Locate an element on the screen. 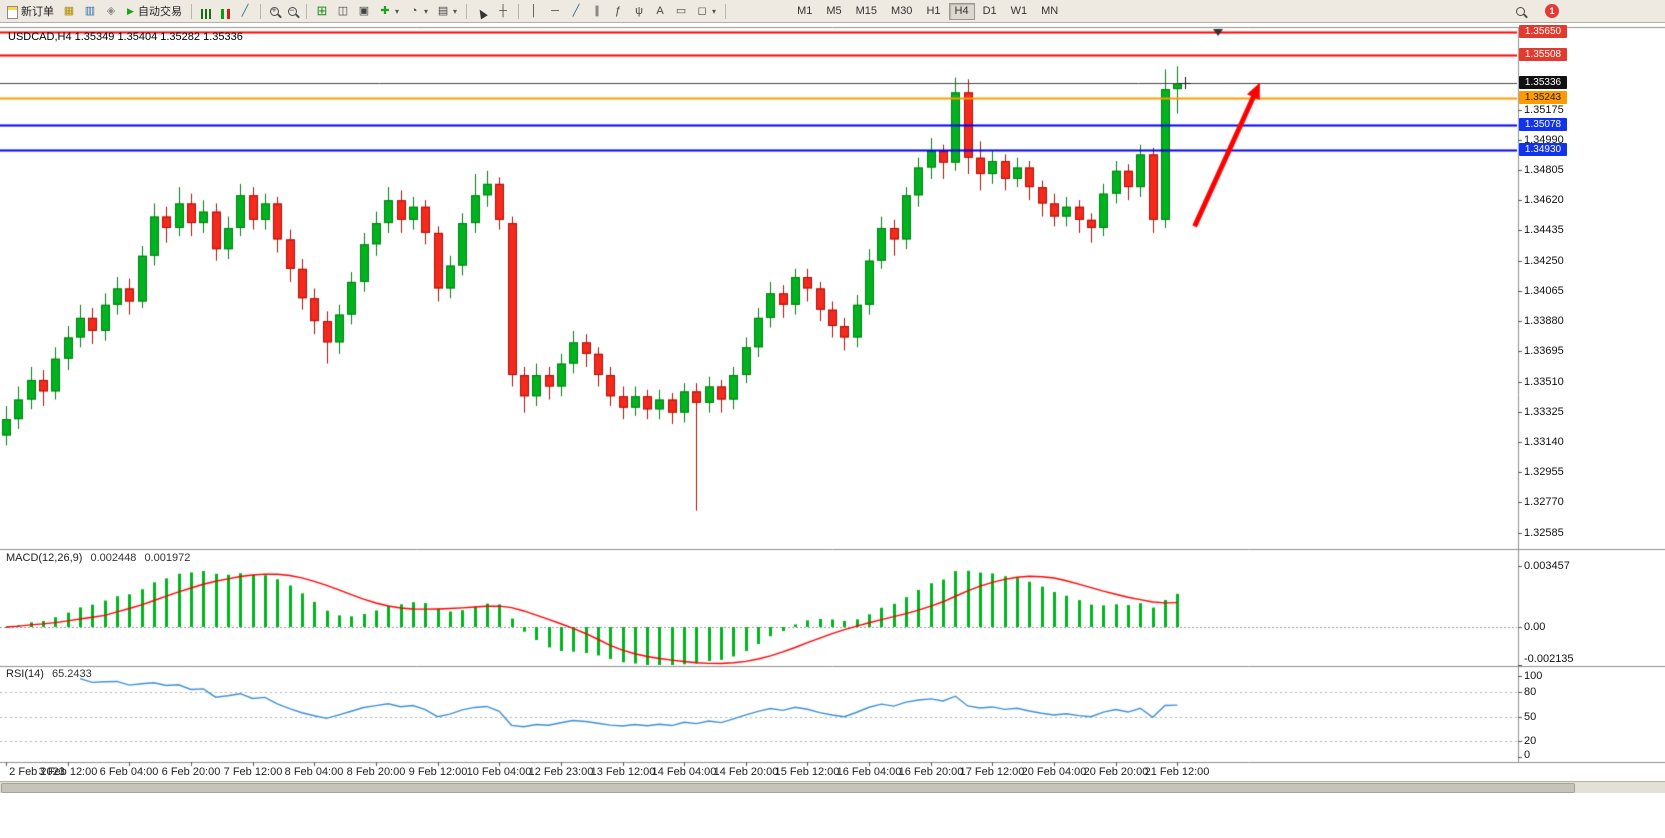 The height and width of the screenshot is (838, 1665). trendline-icon: ╱ is located at coordinates (576, 11).